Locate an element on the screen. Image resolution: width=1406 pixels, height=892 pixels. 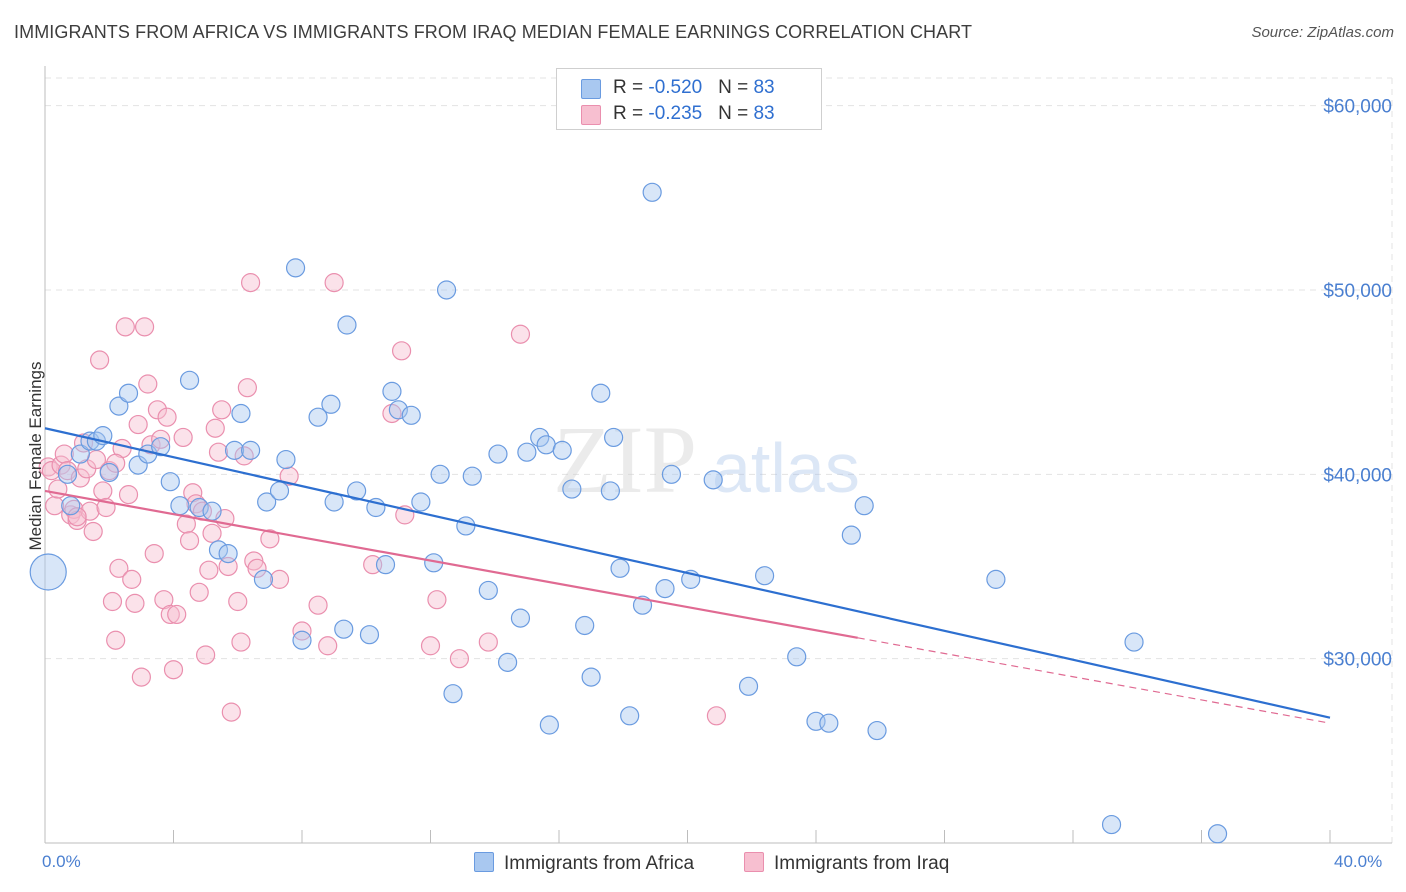
watermark: ZIP atlas is located at coordinates (706, 459).